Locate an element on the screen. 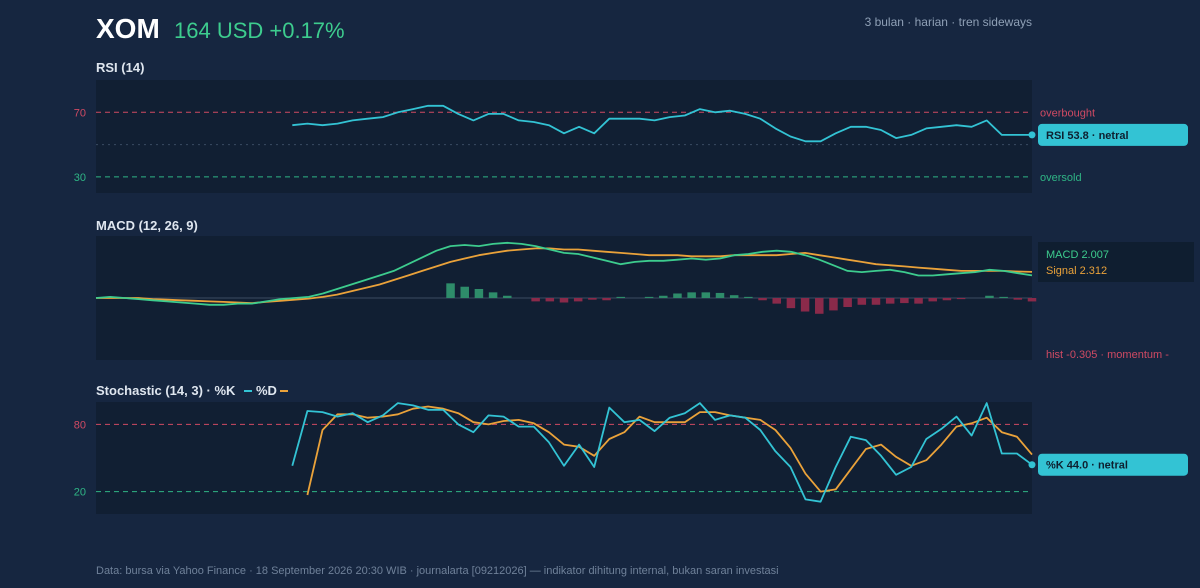 The image size is (1200, 588). rsi-overbought-label: overbought is located at coordinates (1067, 113).